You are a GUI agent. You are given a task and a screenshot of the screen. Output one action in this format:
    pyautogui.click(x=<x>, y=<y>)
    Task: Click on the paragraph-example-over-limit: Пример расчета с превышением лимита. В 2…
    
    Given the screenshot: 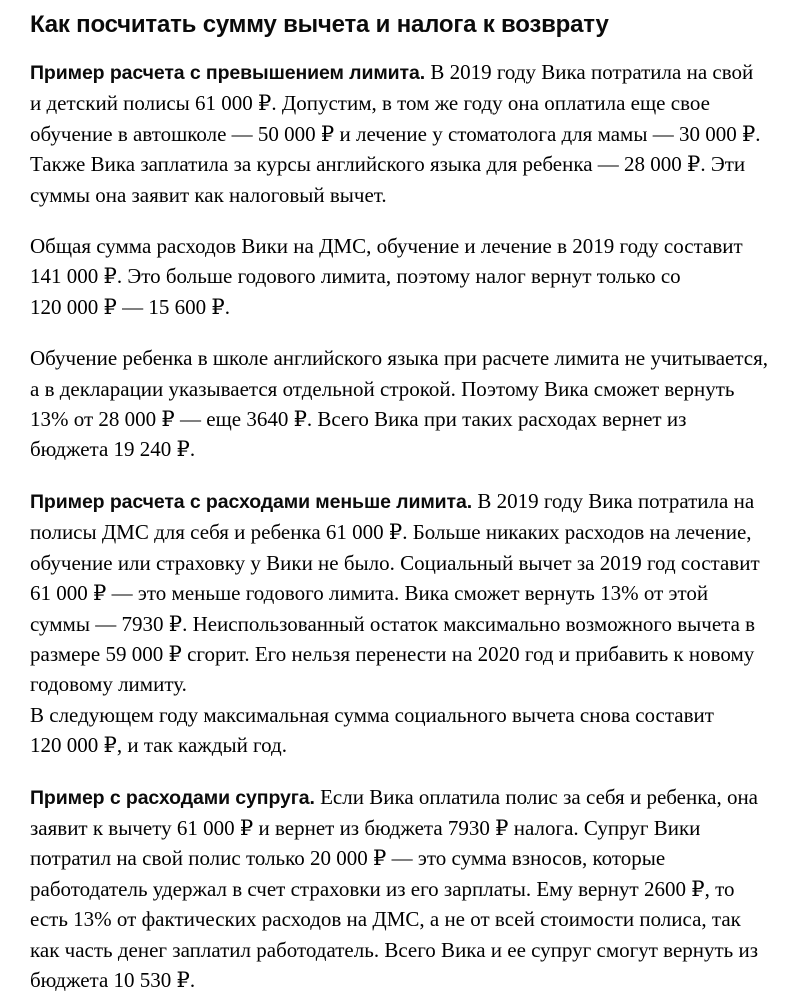 What is the action you would take?
    pyautogui.click(x=399, y=133)
    